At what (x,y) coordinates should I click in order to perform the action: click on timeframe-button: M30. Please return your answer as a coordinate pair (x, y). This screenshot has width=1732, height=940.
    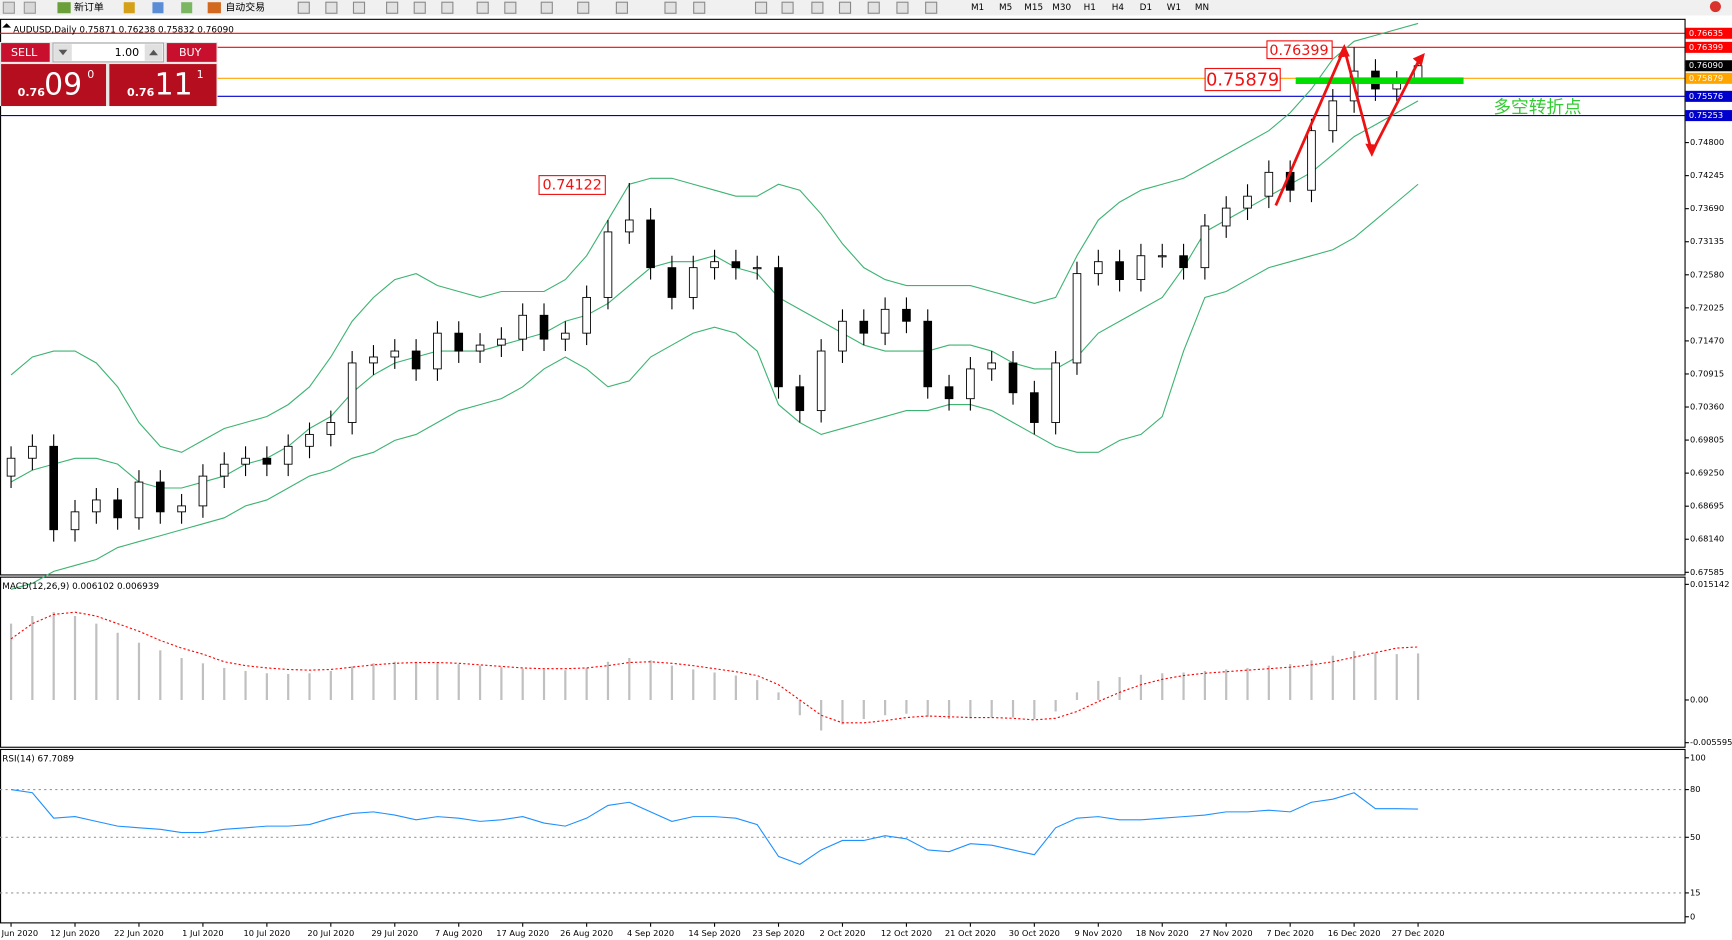
    Looking at the image, I should click on (1061, 8).